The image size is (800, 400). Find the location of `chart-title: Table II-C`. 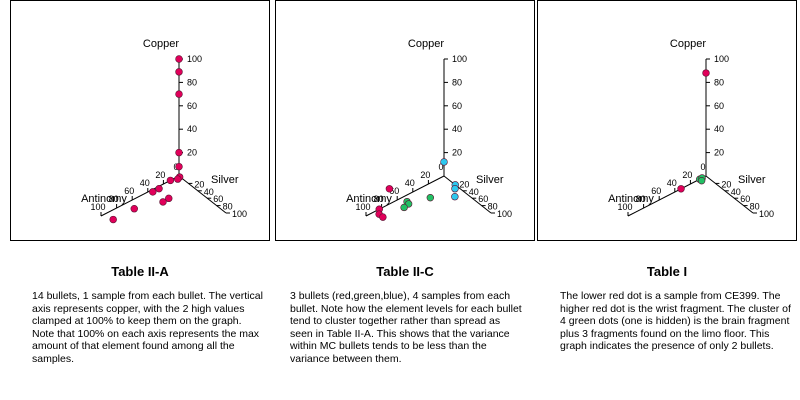

chart-title: Table II-C is located at coordinates (405, 271).